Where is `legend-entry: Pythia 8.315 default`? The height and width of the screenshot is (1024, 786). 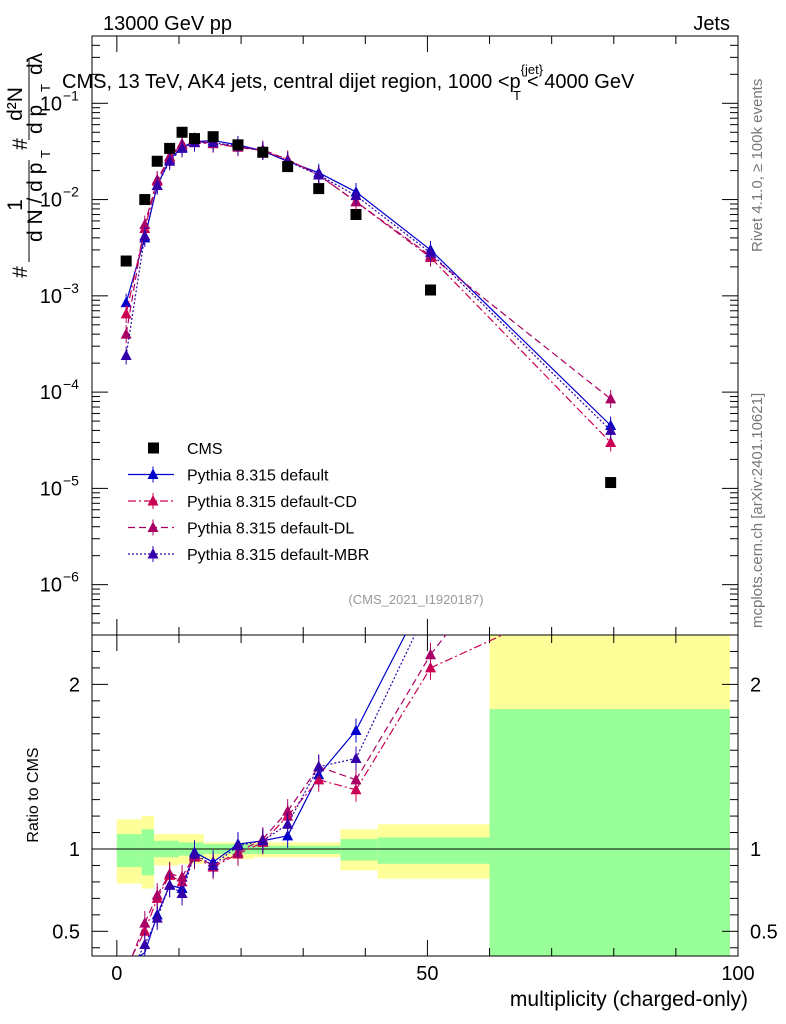 legend-entry: Pythia 8.315 default is located at coordinates (228, 475).